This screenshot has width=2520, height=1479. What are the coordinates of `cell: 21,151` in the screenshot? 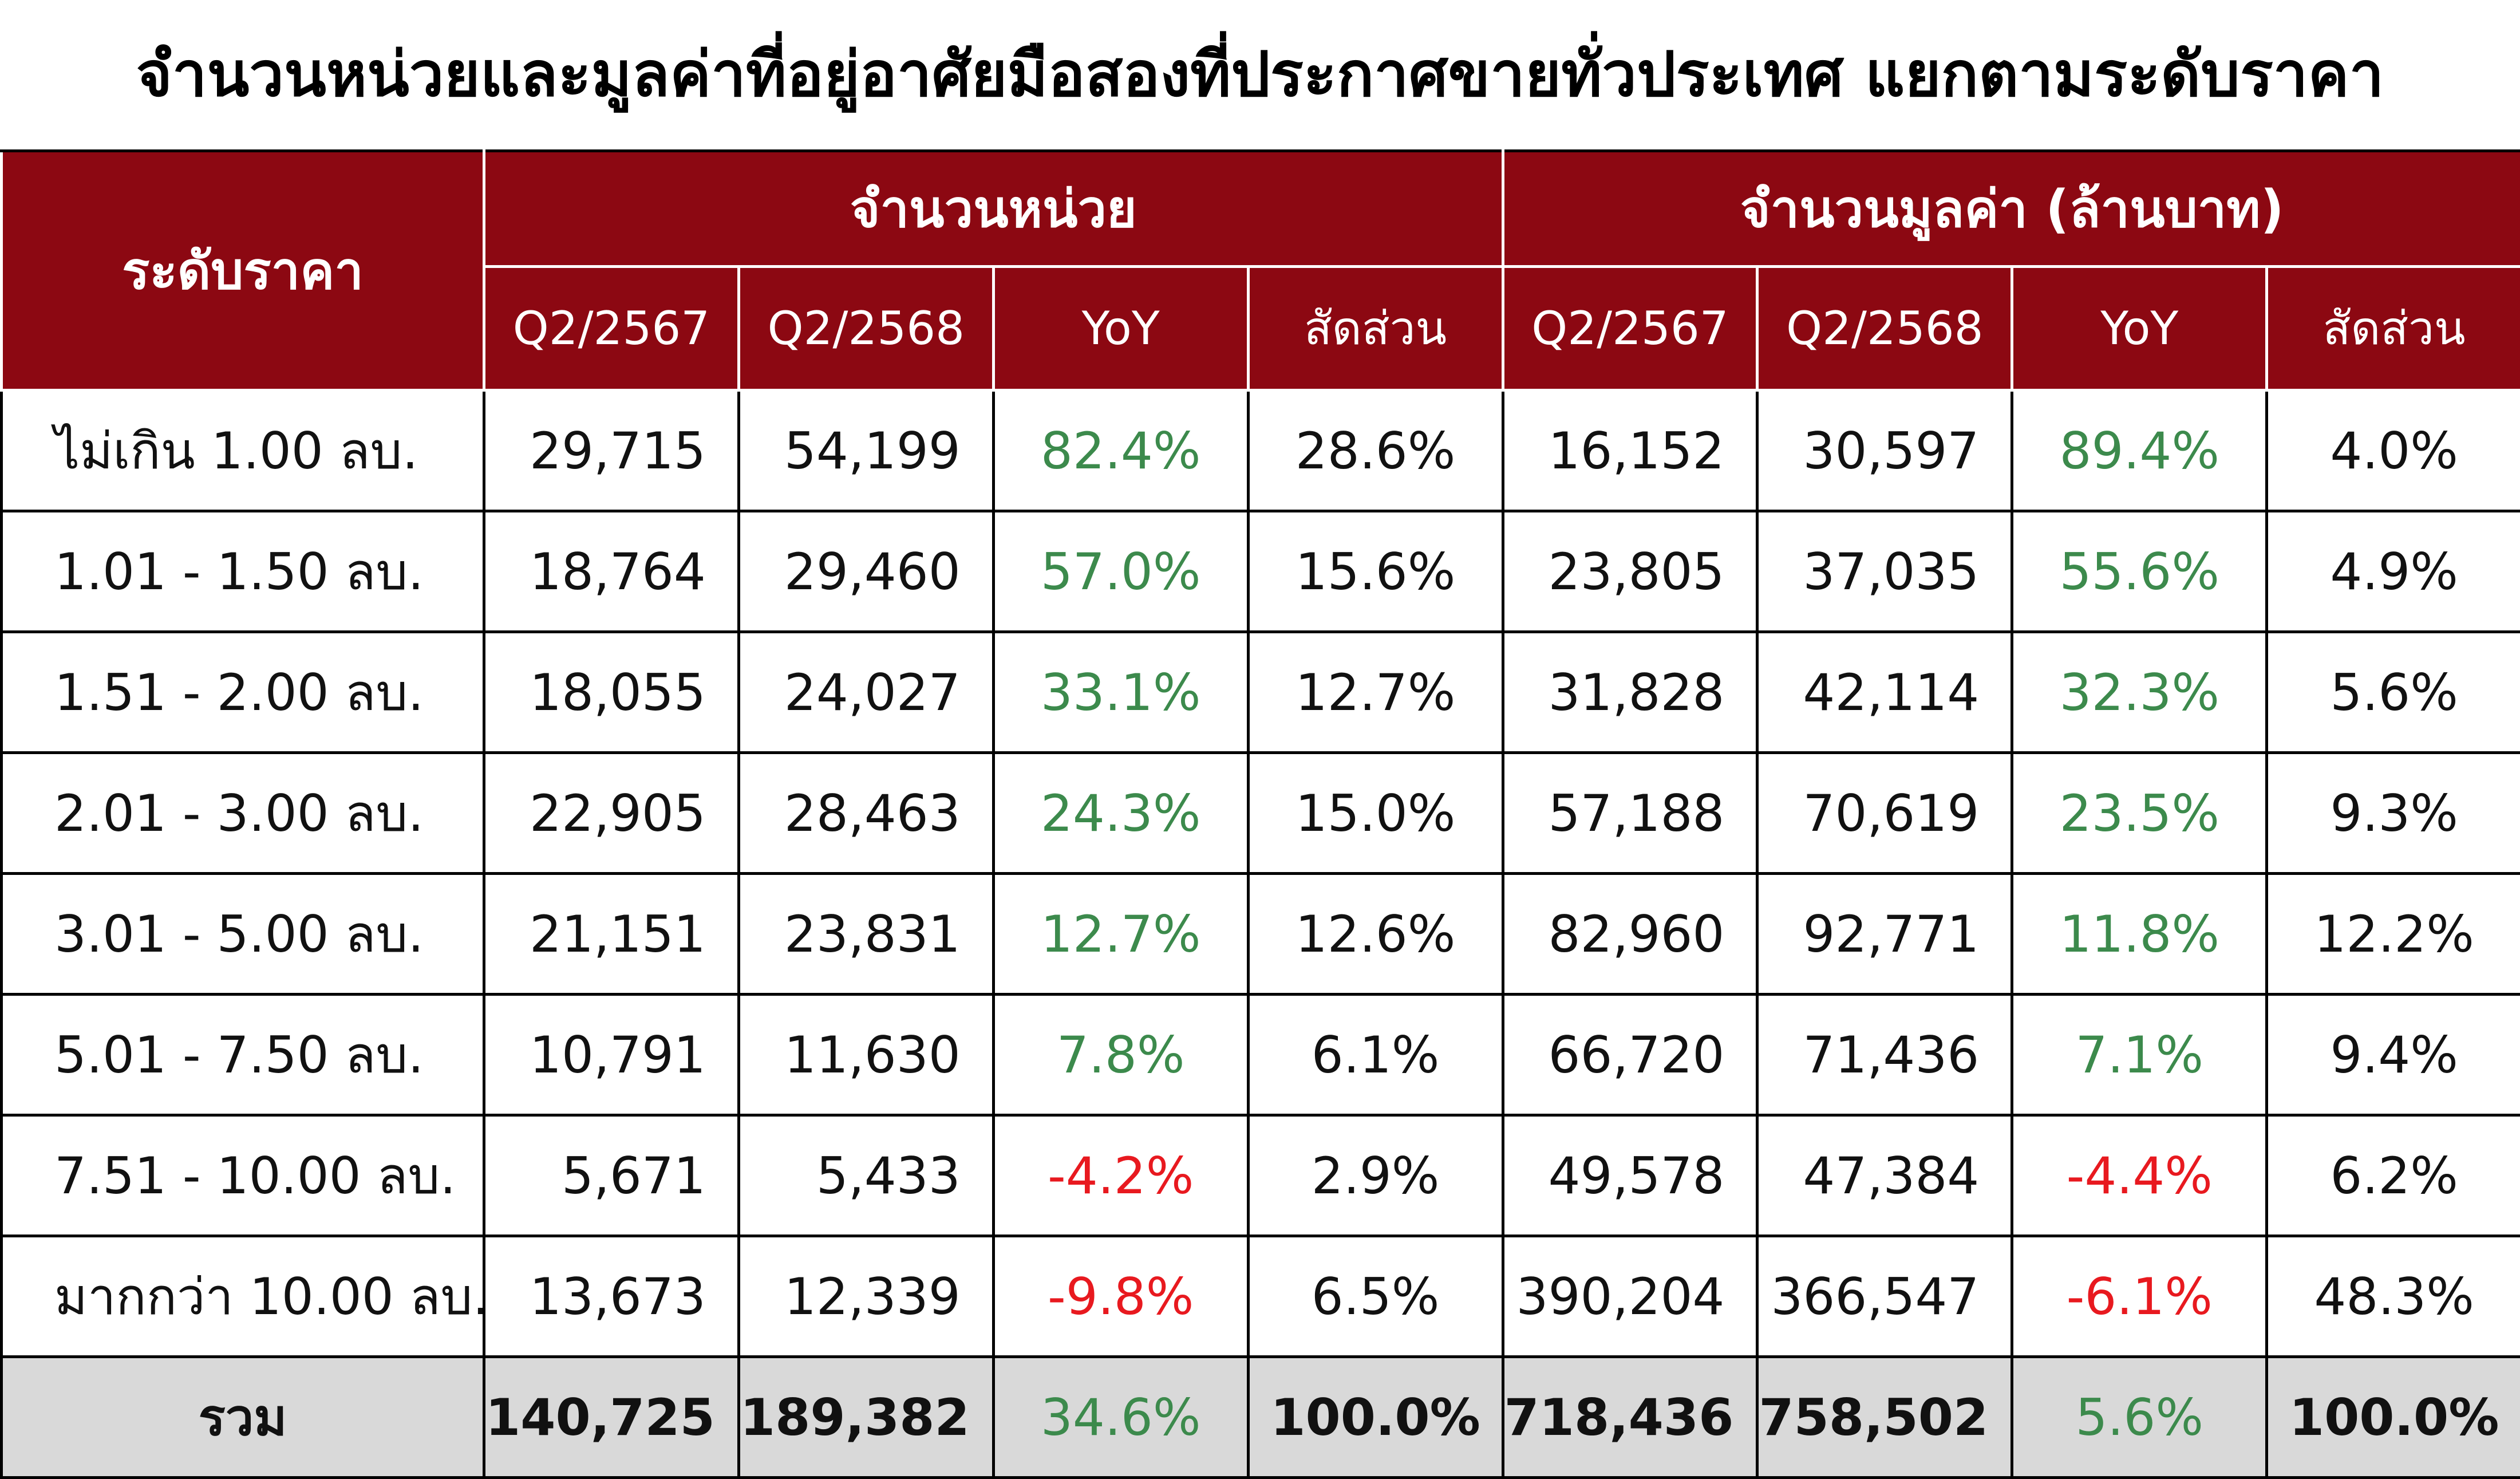 It's located at (611, 934).